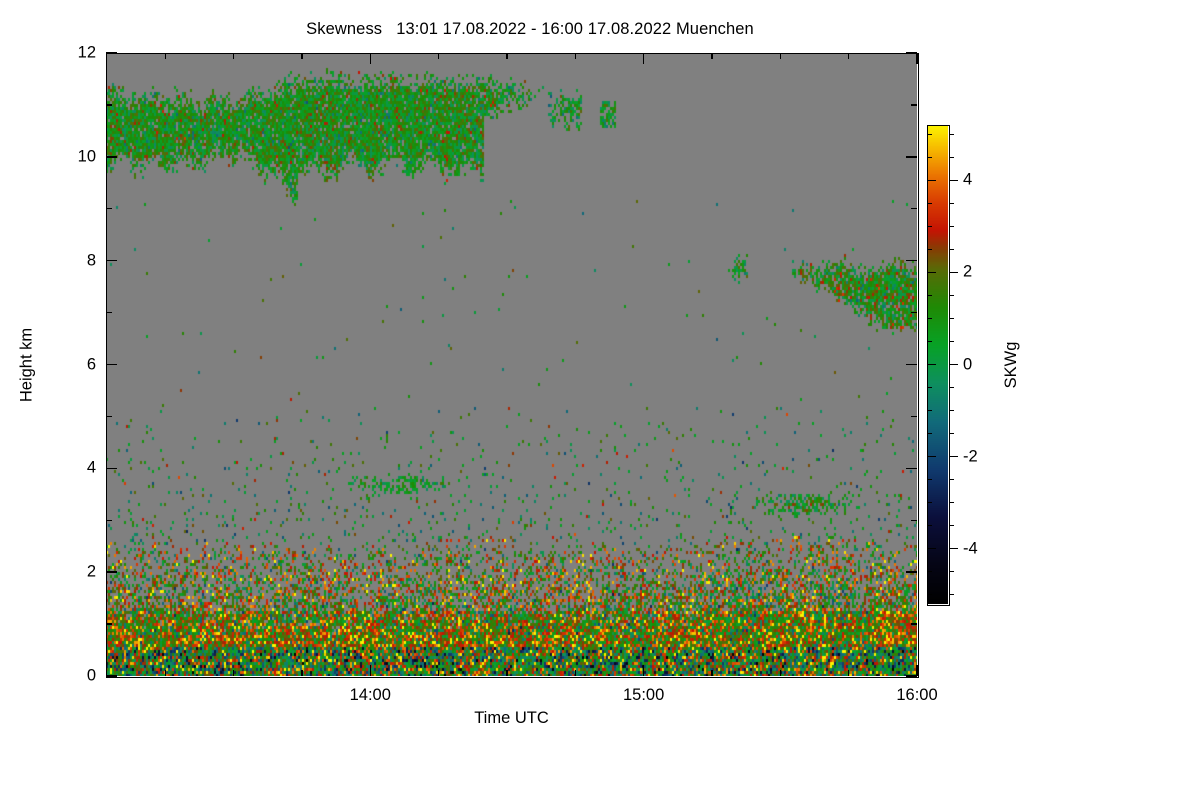 The width and height of the screenshot is (1200, 800). Describe the element at coordinates (917, 695) in the screenshot. I see `x-tick-label: 16:00` at that location.